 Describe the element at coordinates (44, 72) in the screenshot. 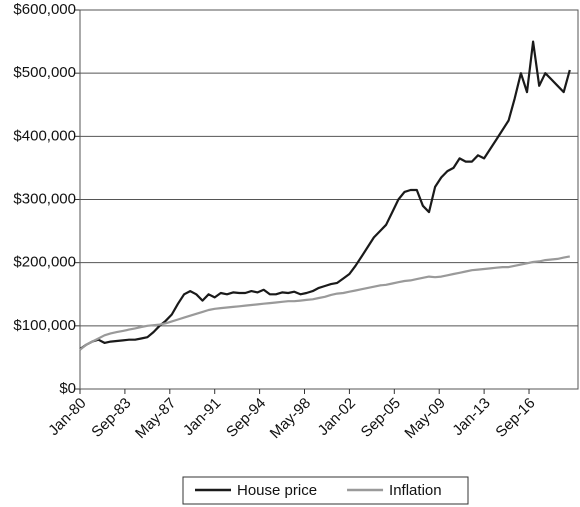

I see `y-tick-label: $500,000` at that location.